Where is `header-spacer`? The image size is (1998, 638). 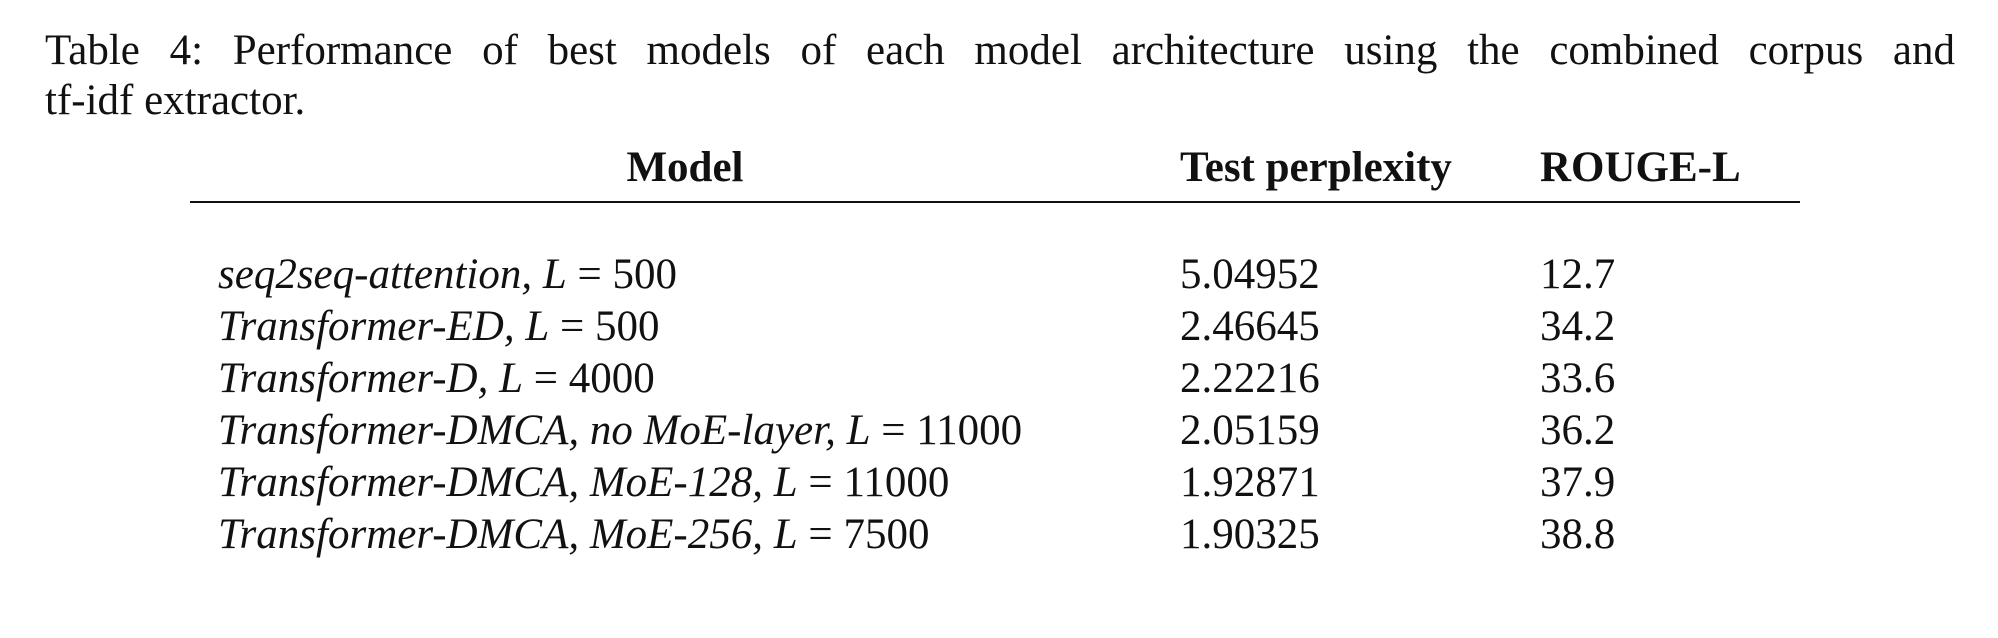
header-spacer is located at coordinates (995, 225).